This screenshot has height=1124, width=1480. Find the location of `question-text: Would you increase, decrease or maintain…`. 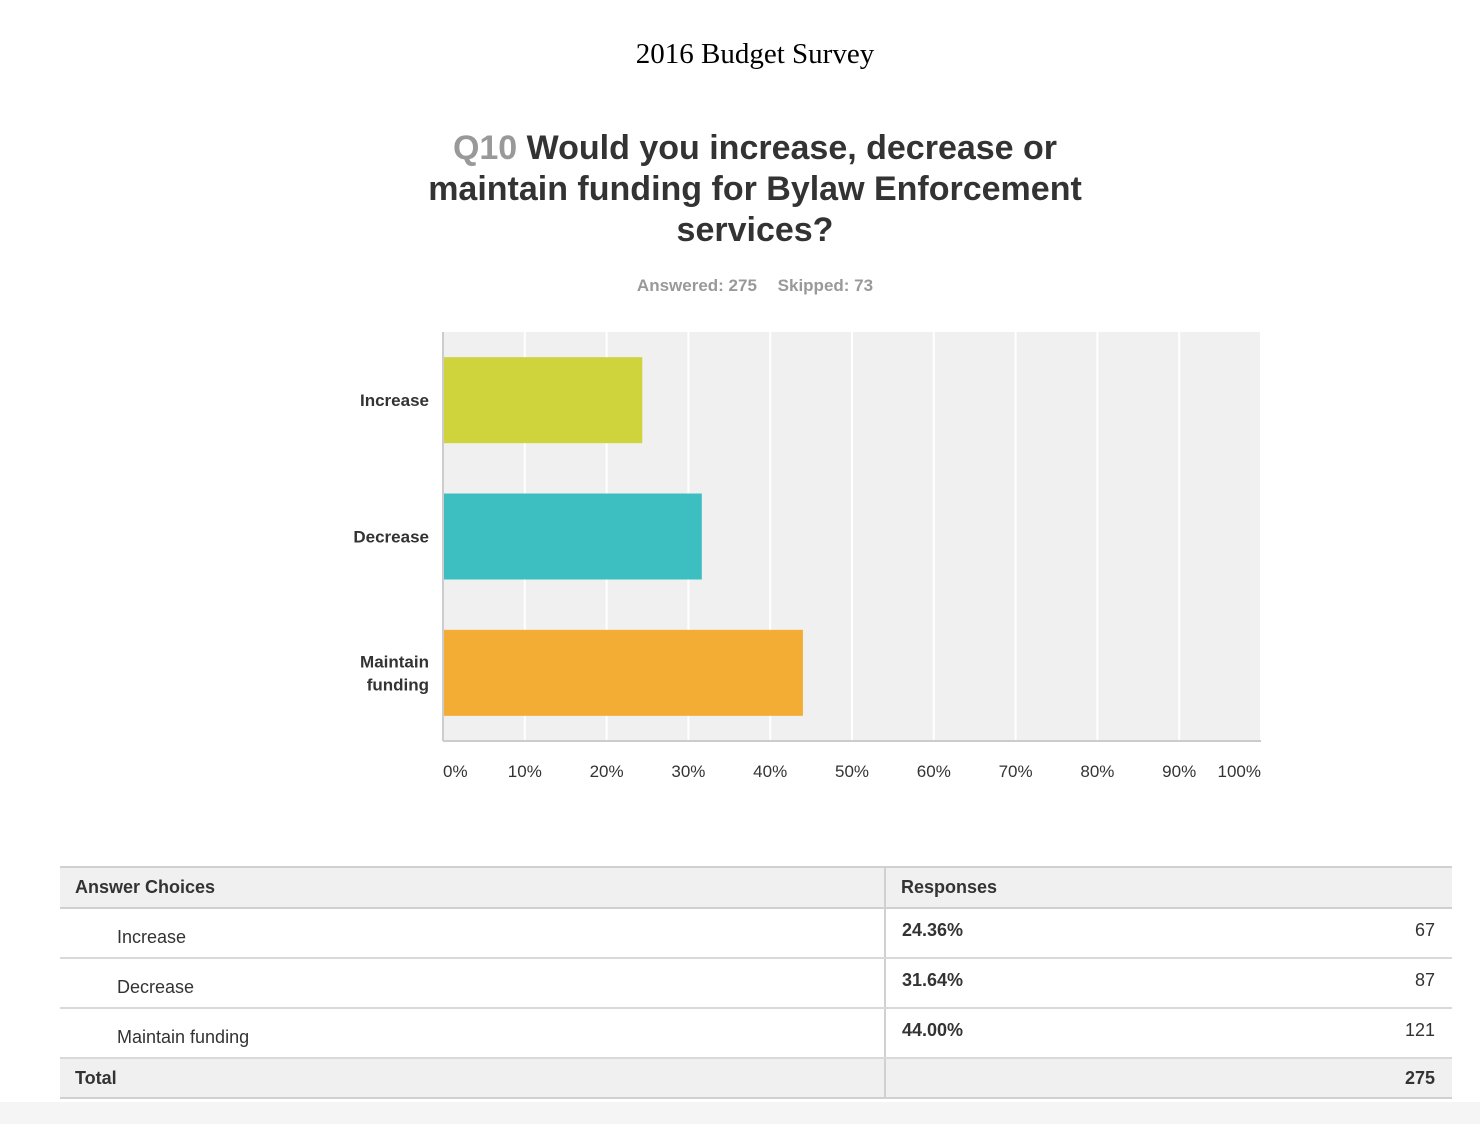

question-text: Would you increase, decrease or maintain… is located at coordinates (755, 189).